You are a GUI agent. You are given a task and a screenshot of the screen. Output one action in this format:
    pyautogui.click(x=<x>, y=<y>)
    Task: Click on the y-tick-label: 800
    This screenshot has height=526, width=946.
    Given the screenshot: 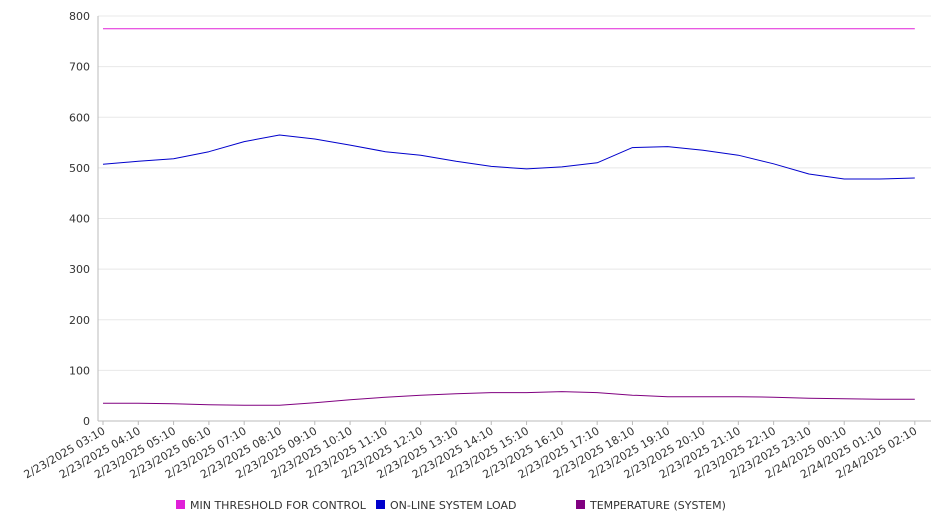 What is the action you would take?
    pyautogui.click(x=79, y=16)
    